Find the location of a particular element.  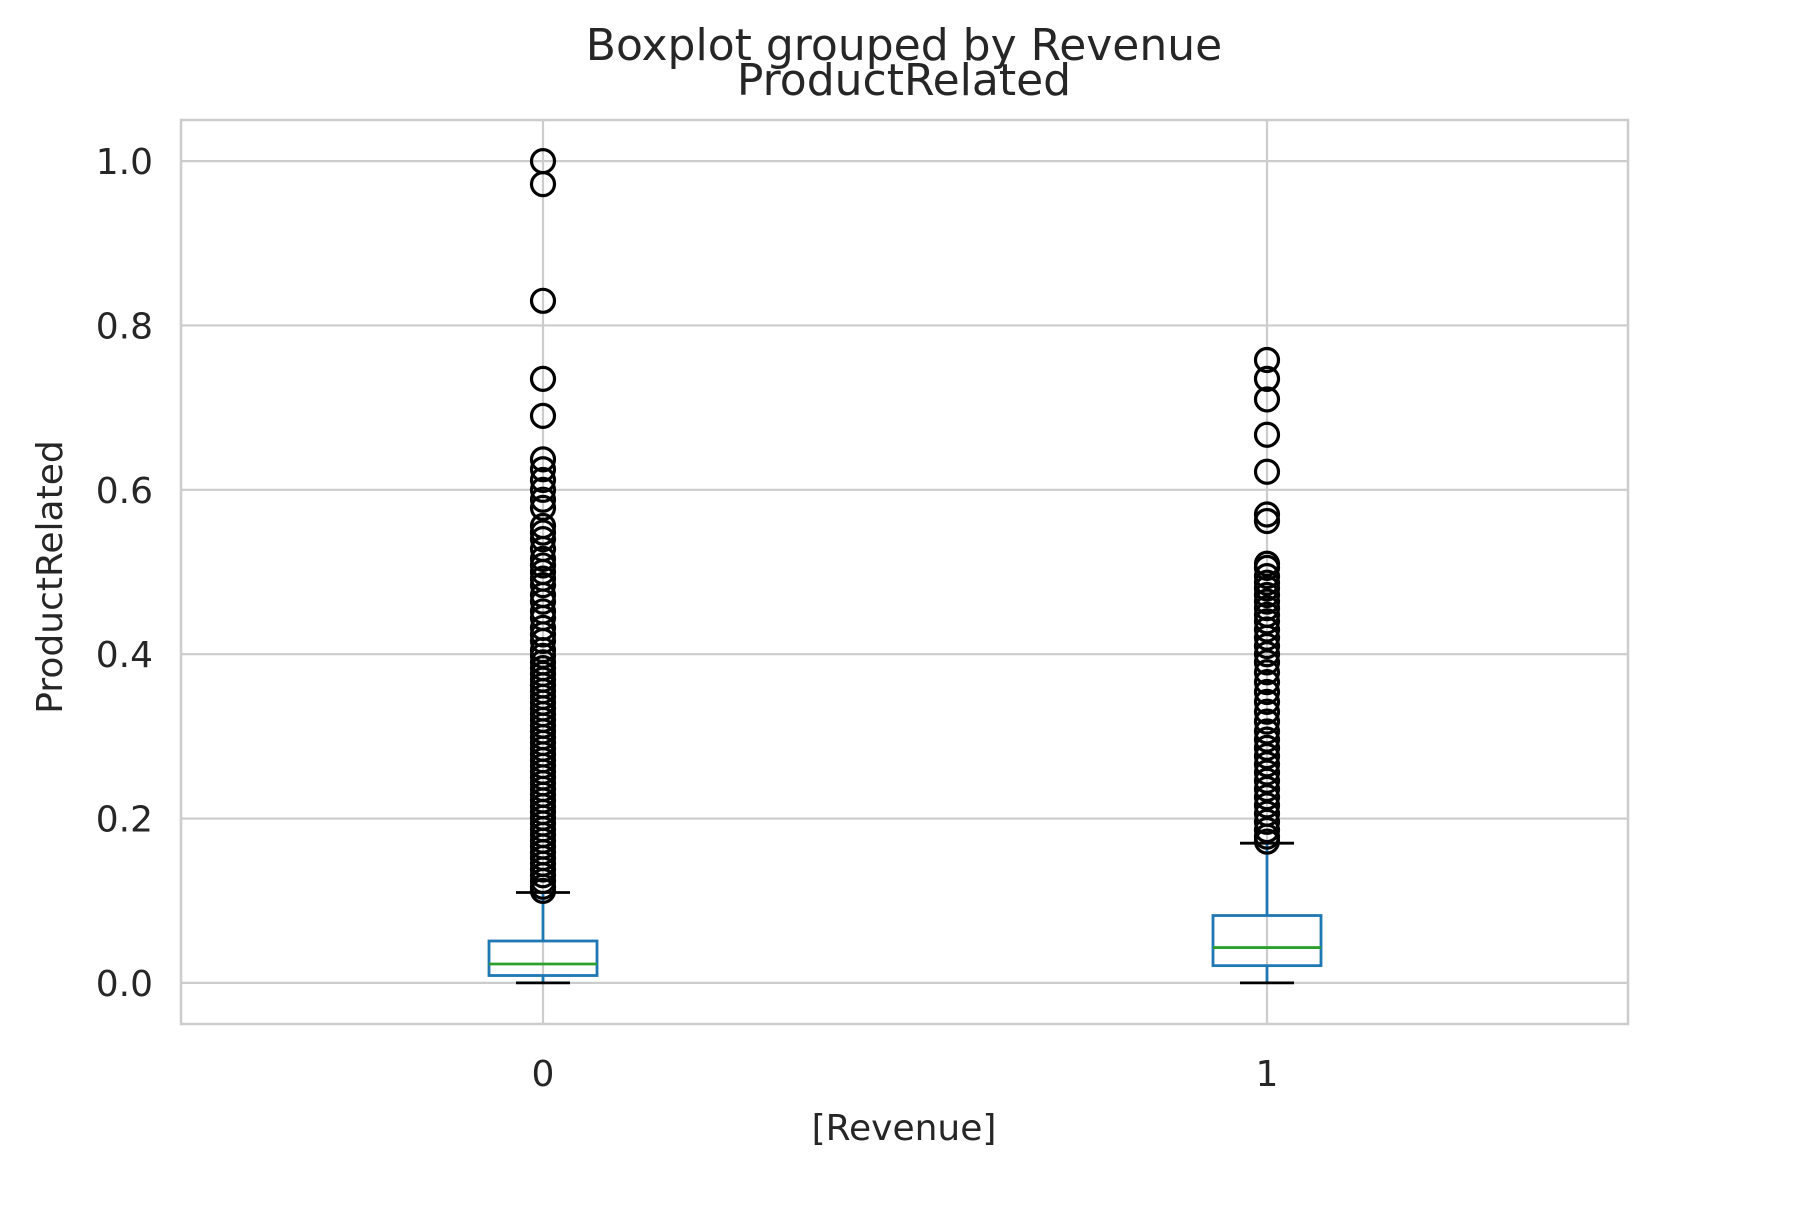

figure-suptitle: Boxplot grouped by Revenue is located at coordinates (904, 45).